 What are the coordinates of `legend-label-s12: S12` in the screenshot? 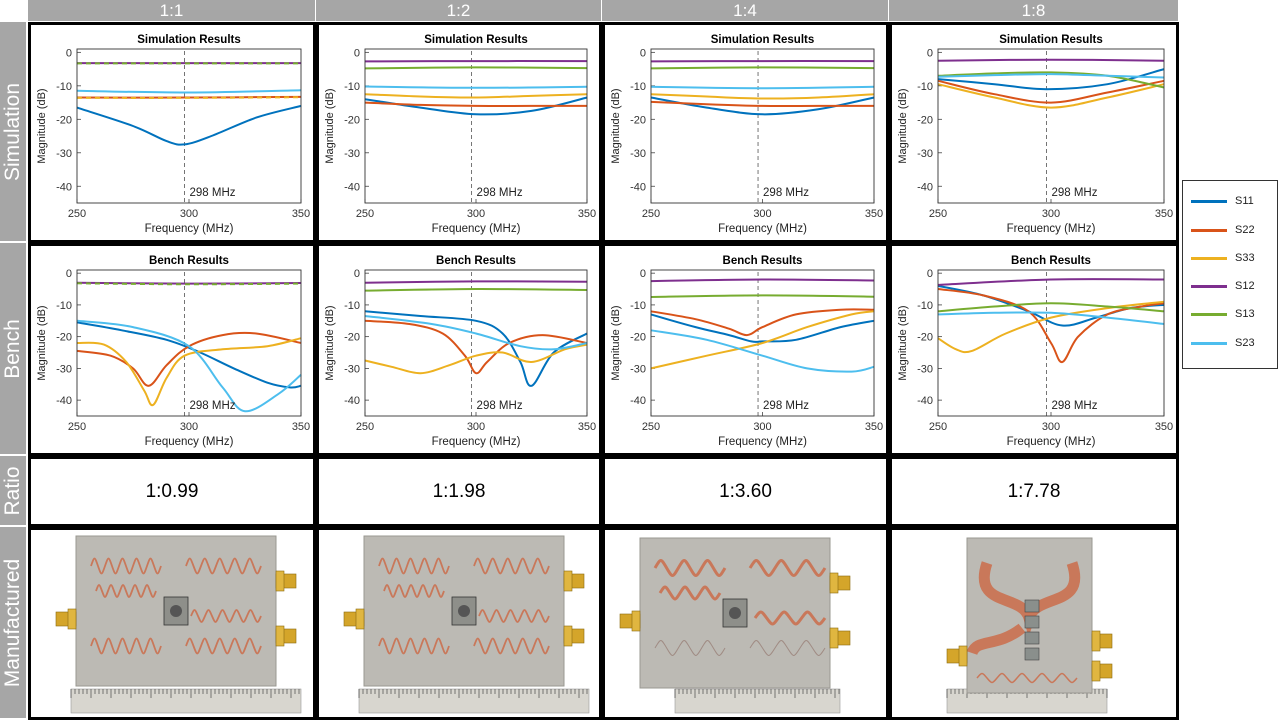 It's located at (1245, 286).